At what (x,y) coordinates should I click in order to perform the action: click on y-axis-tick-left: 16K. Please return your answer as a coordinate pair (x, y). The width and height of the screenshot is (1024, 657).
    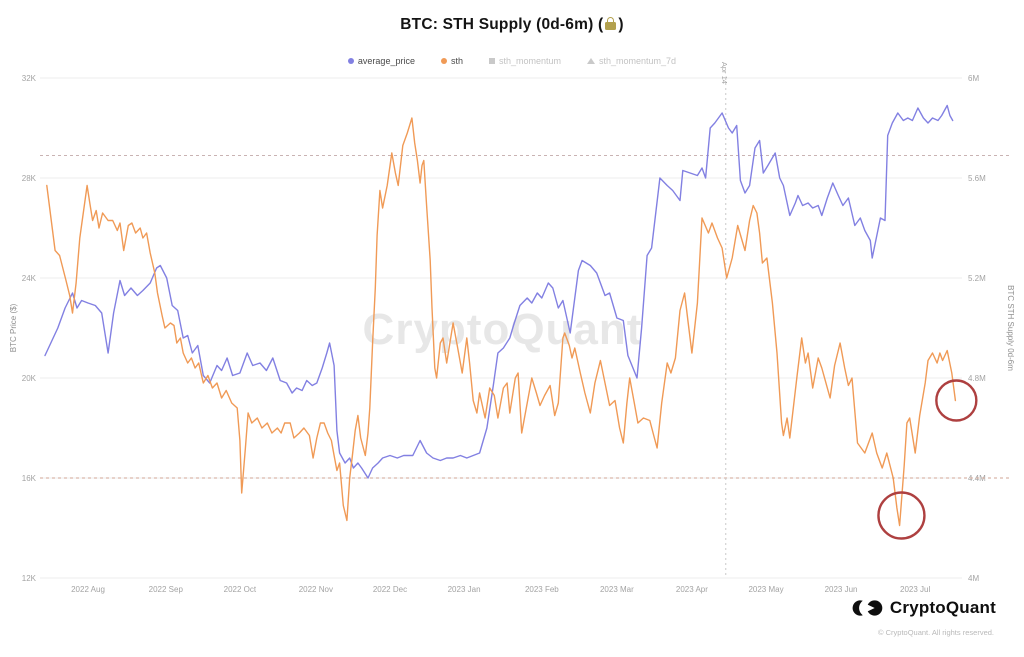
    Looking at the image, I should click on (29, 478).